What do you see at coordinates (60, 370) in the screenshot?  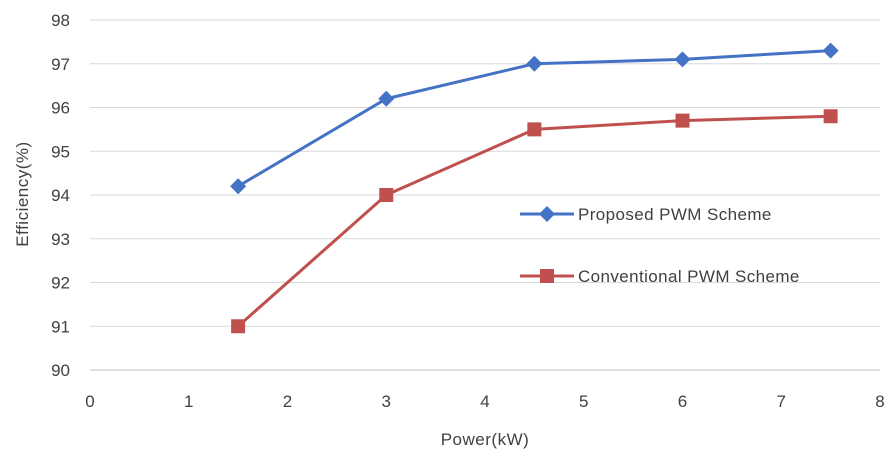 I see `y-tick-label-90: 90` at bounding box center [60, 370].